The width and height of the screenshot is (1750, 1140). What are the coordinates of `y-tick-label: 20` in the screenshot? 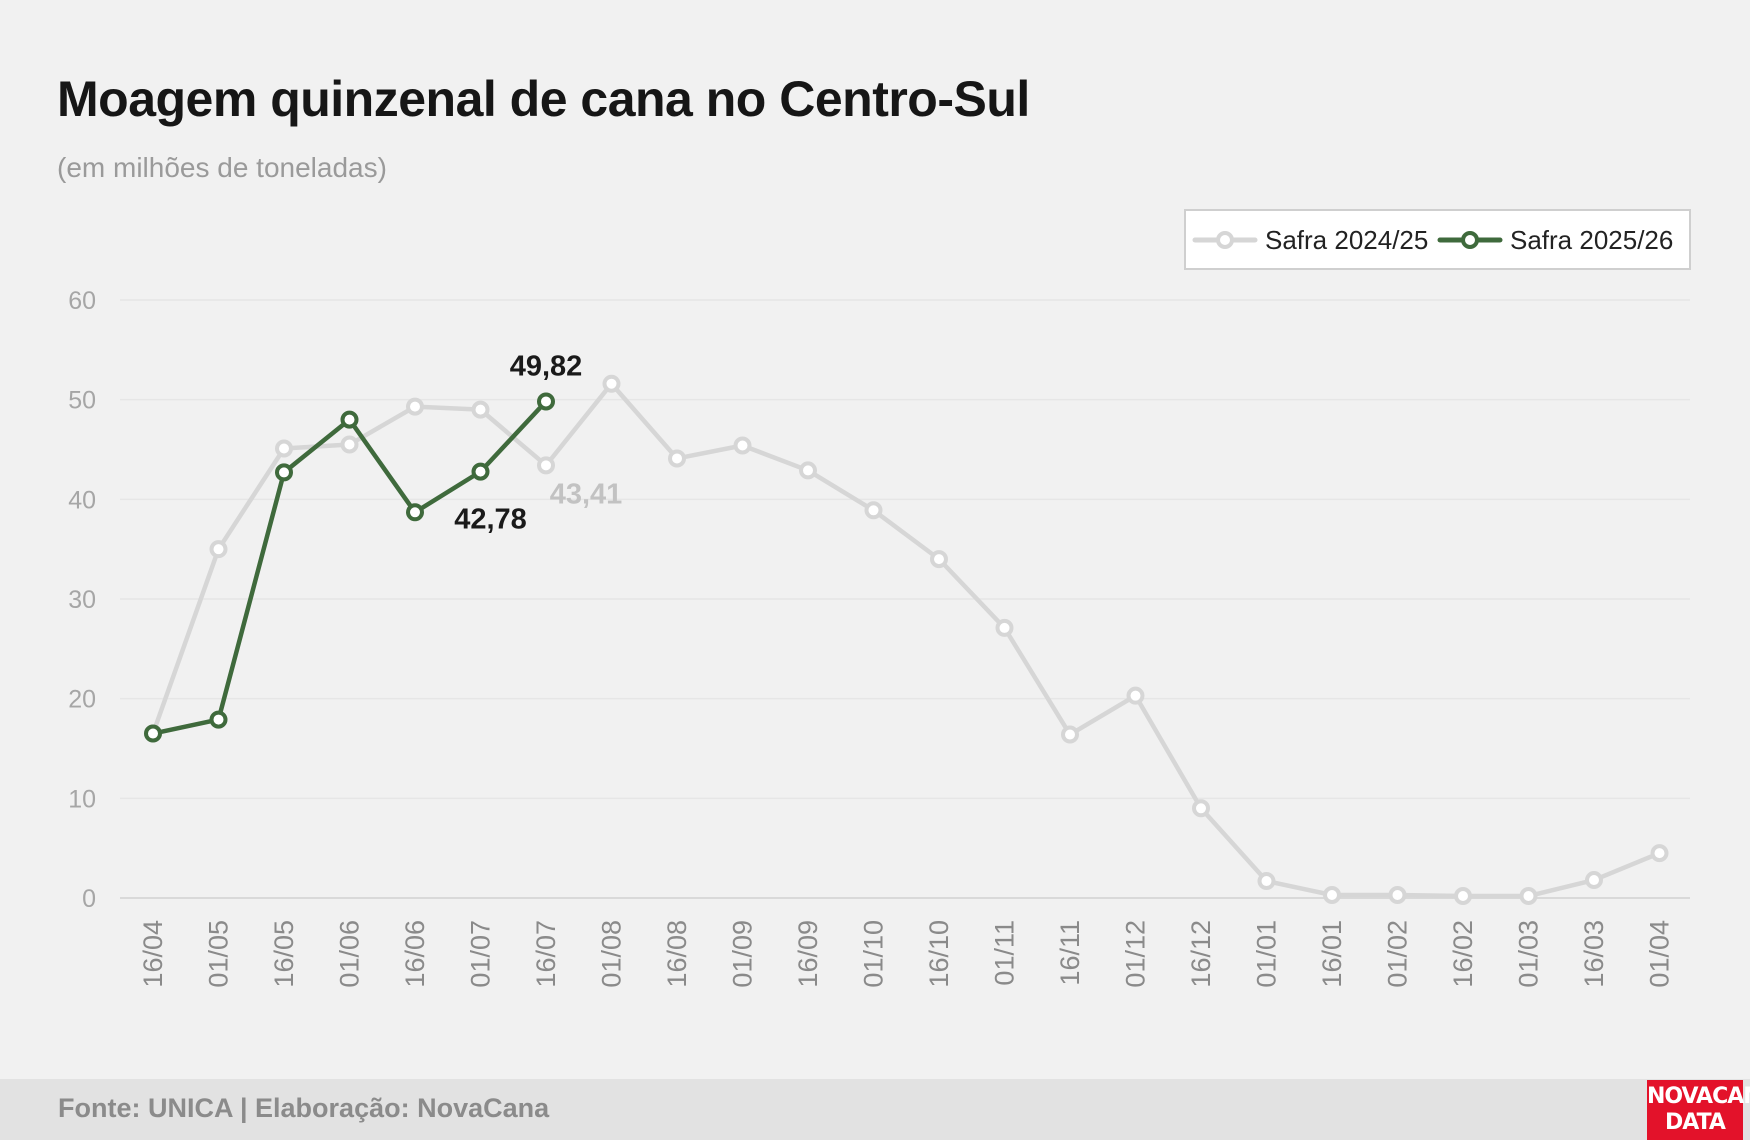 It's located at (82, 700).